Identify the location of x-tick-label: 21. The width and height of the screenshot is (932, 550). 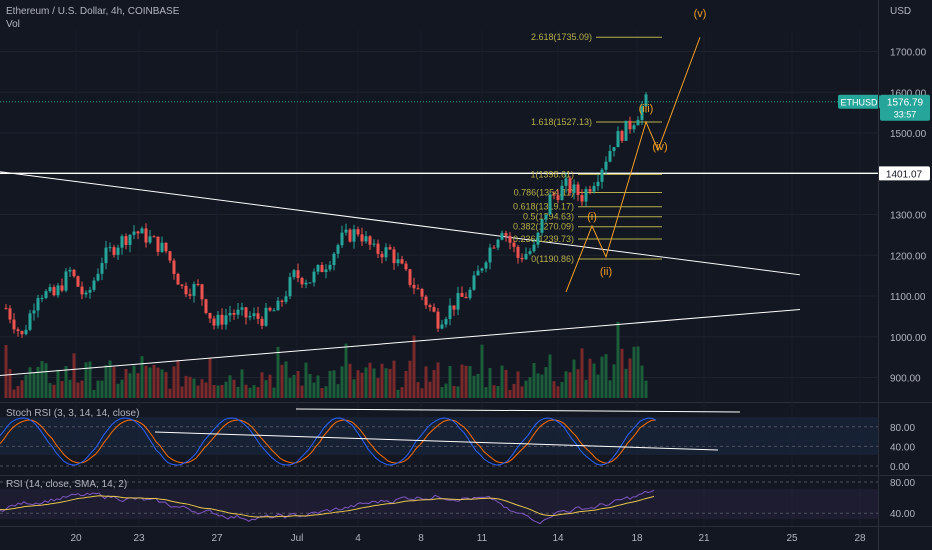
(704, 538).